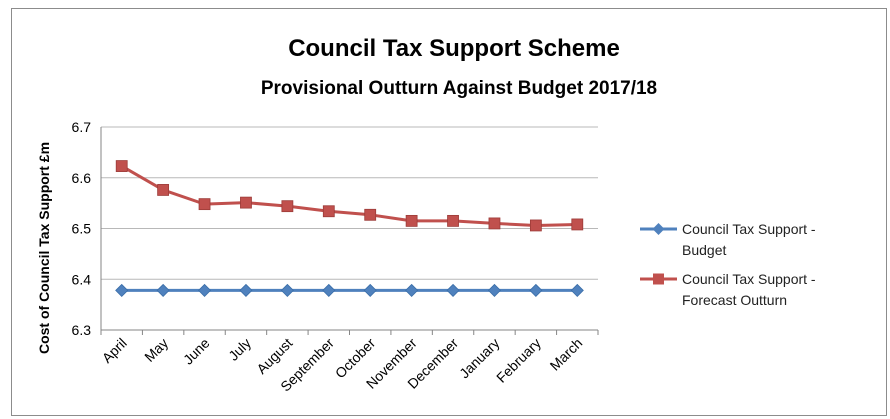 This screenshot has width=890, height=419. Describe the element at coordinates (518, 360) in the screenshot. I see `x-tick-label: February` at that location.